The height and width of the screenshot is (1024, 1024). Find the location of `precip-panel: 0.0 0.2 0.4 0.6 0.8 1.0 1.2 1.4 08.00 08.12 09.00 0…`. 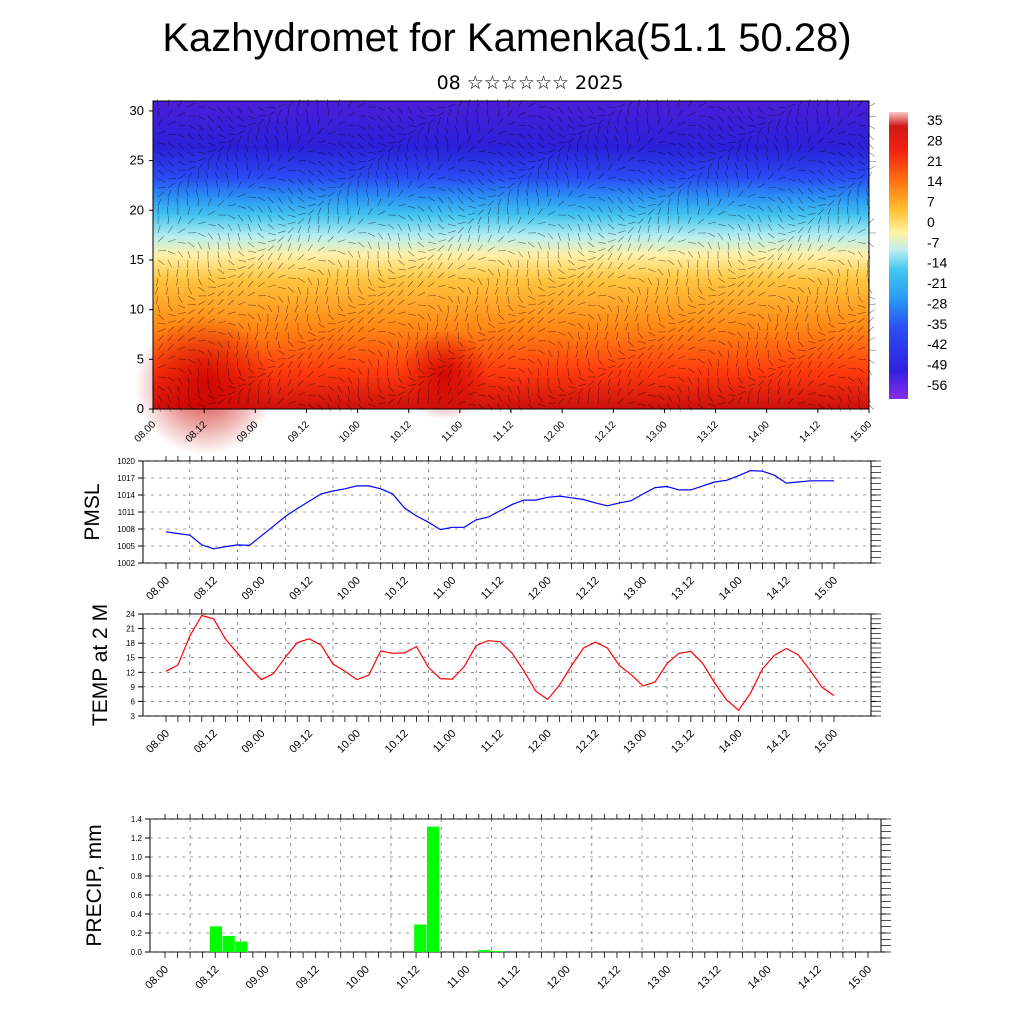

precip-panel: 0.0 0.2 0.4 0.6 0.8 1.0 1.2 1.4 08.00 08.12 09.00 0… is located at coordinates (487, 903).